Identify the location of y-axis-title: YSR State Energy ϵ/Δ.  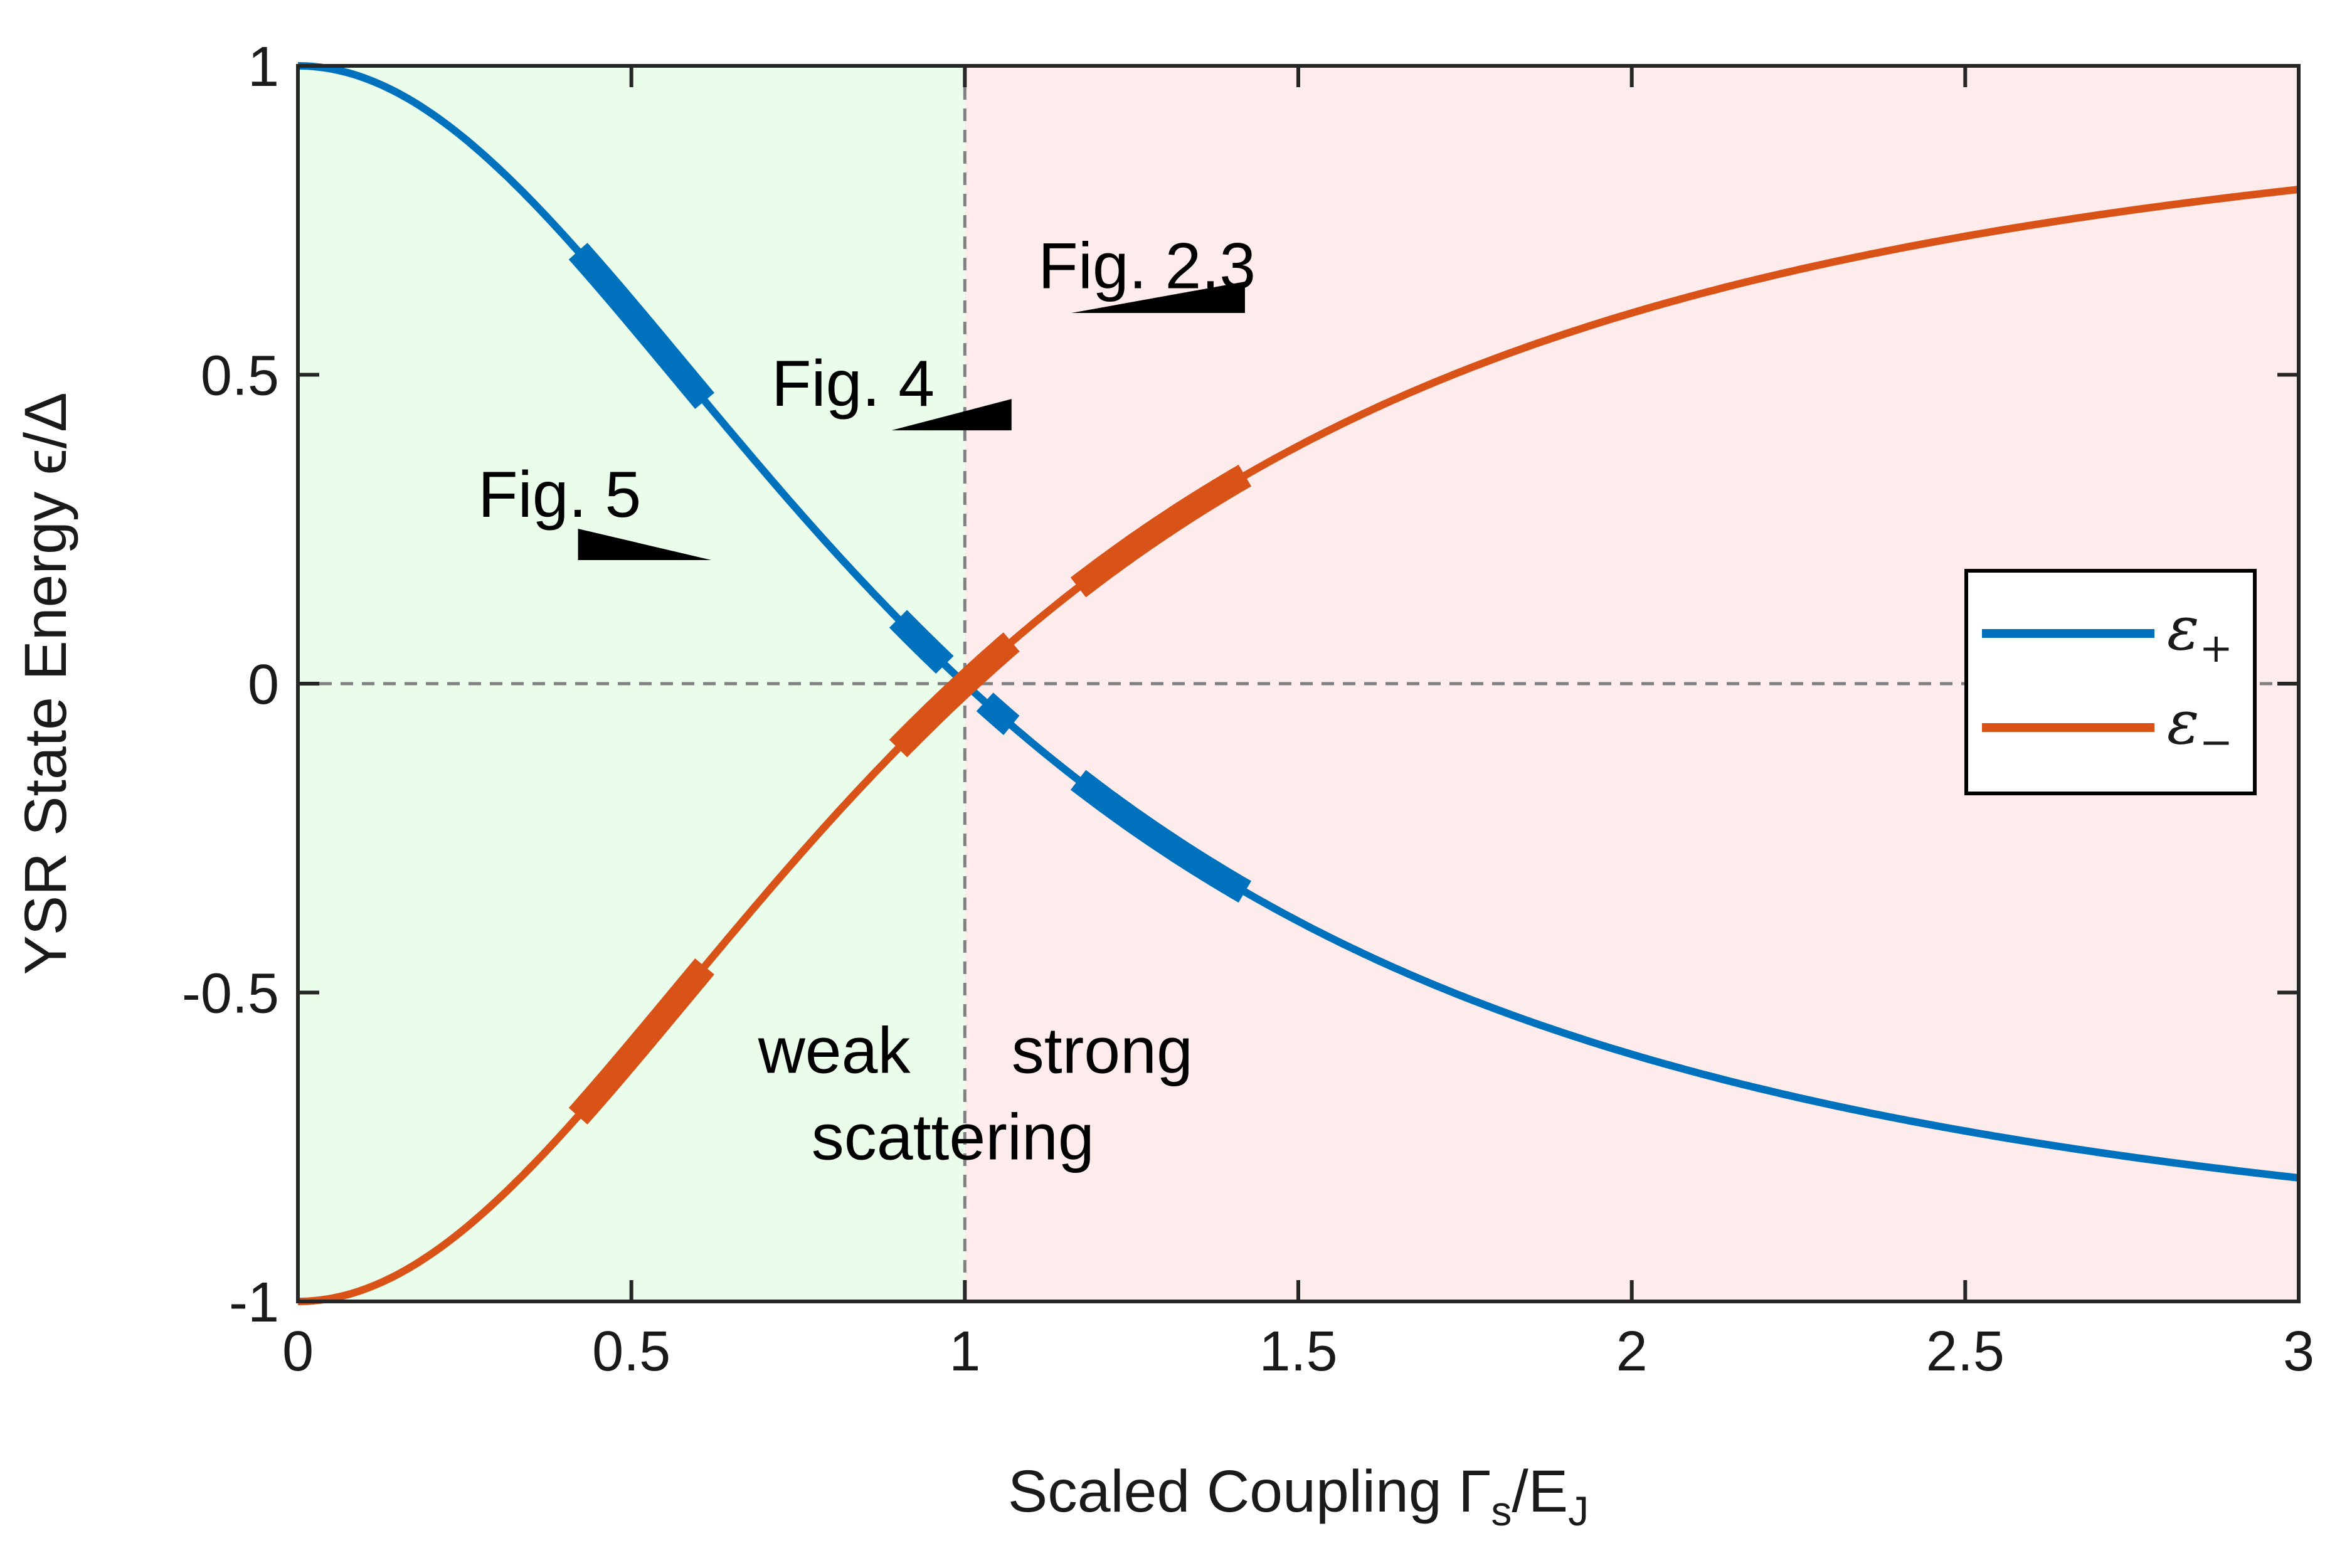
(46, 684).